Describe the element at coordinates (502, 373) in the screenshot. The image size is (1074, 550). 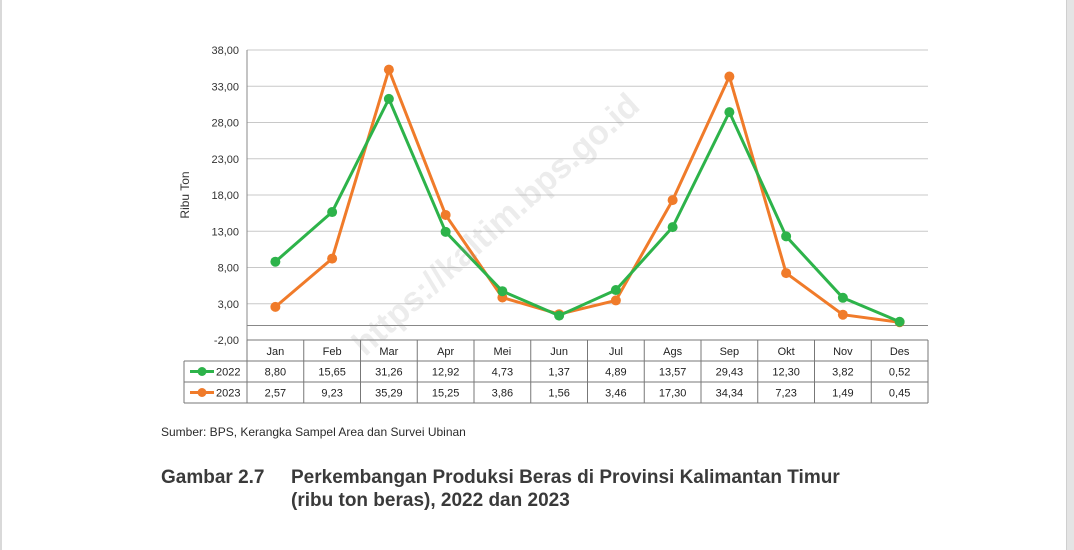
I see `table-cell-value: 4,73` at that location.